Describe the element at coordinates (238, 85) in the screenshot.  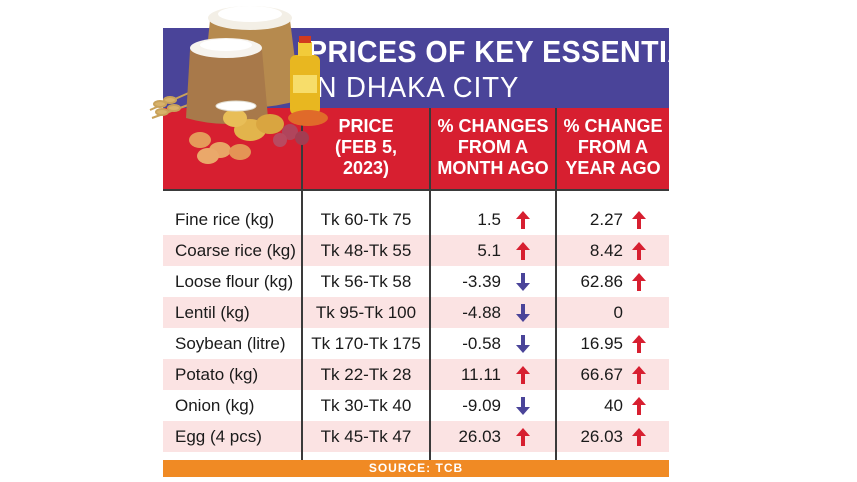
I see `food-essentials-illustration` at that location.